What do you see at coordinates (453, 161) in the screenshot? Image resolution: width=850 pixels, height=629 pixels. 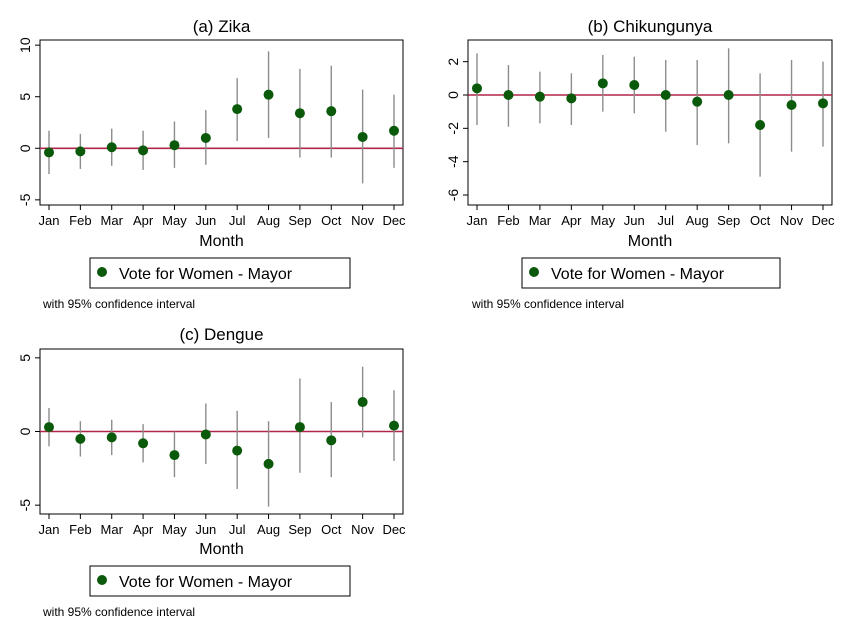 I see `y-tick-label: -4` at bounding box center [453, 161].